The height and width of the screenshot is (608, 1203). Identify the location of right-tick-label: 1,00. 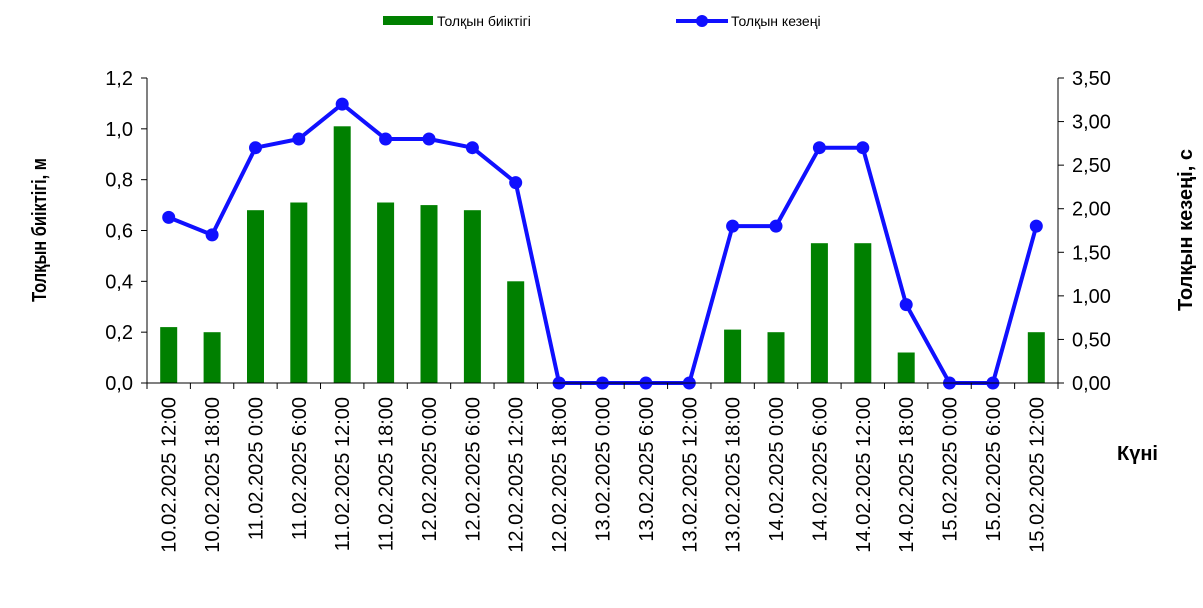
(1091, 297).